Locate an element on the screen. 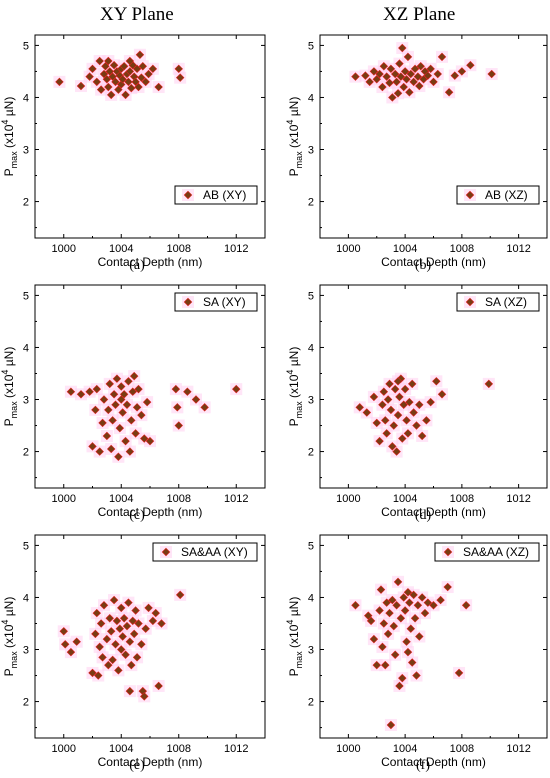 The height and width of the screenshot is (778, 550). panel-label-c: (c) is located at coordinates (137, 515).